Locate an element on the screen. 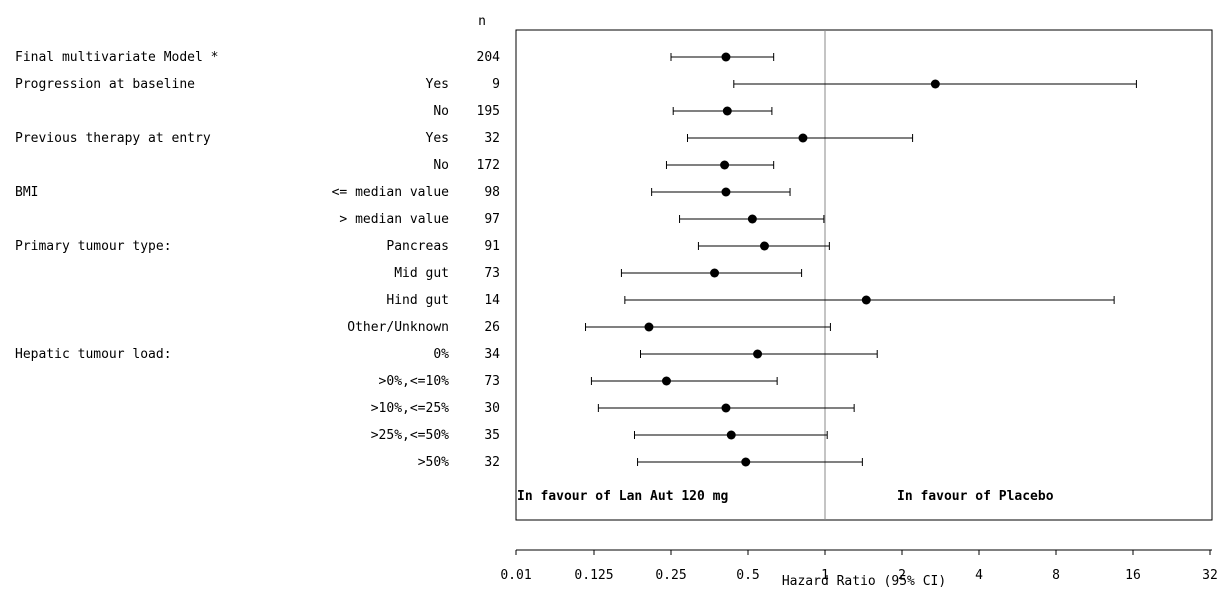 The height and width of the screenshot is (590, 1218). row-subgroup-label: >25%,<=50% is located at coordinates (410, 435).